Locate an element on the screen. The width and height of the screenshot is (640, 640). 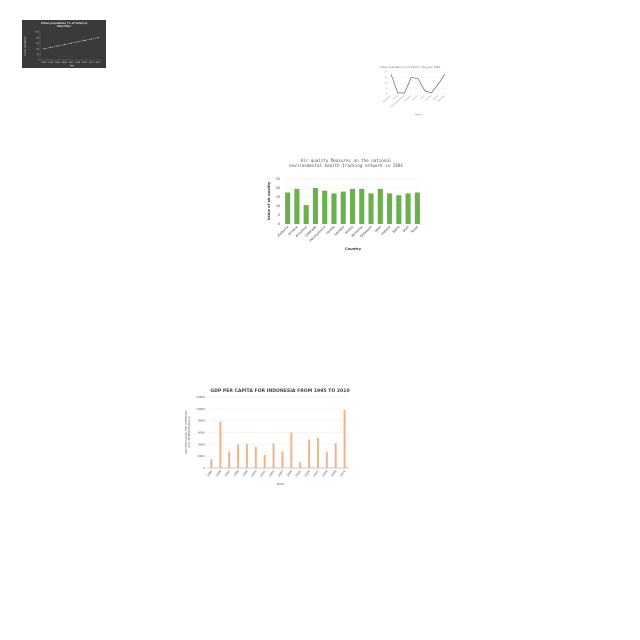
chart-2-xtick-label: Angola is located at coordinates (395, 97).